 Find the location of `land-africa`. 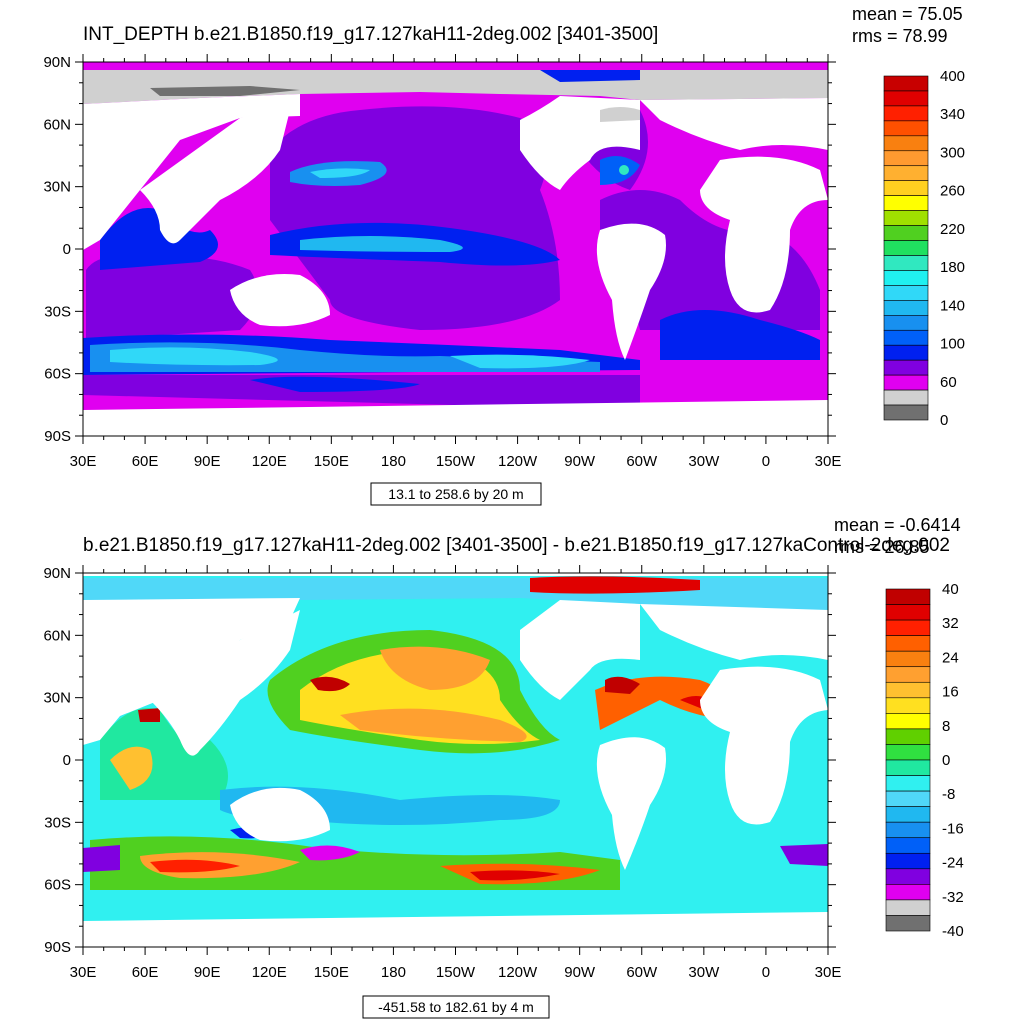

land-africa is located at coordinates (764, 745).